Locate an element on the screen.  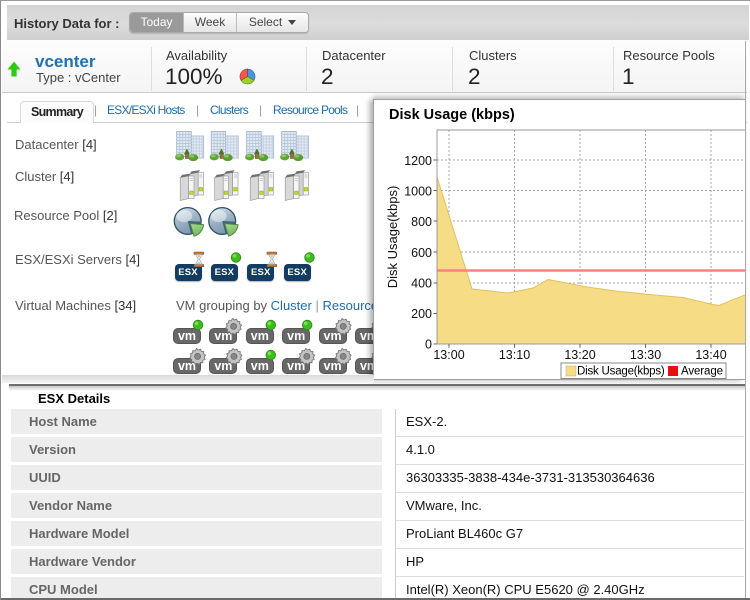
svg-text: 600 is located at coordinates (421, 253).